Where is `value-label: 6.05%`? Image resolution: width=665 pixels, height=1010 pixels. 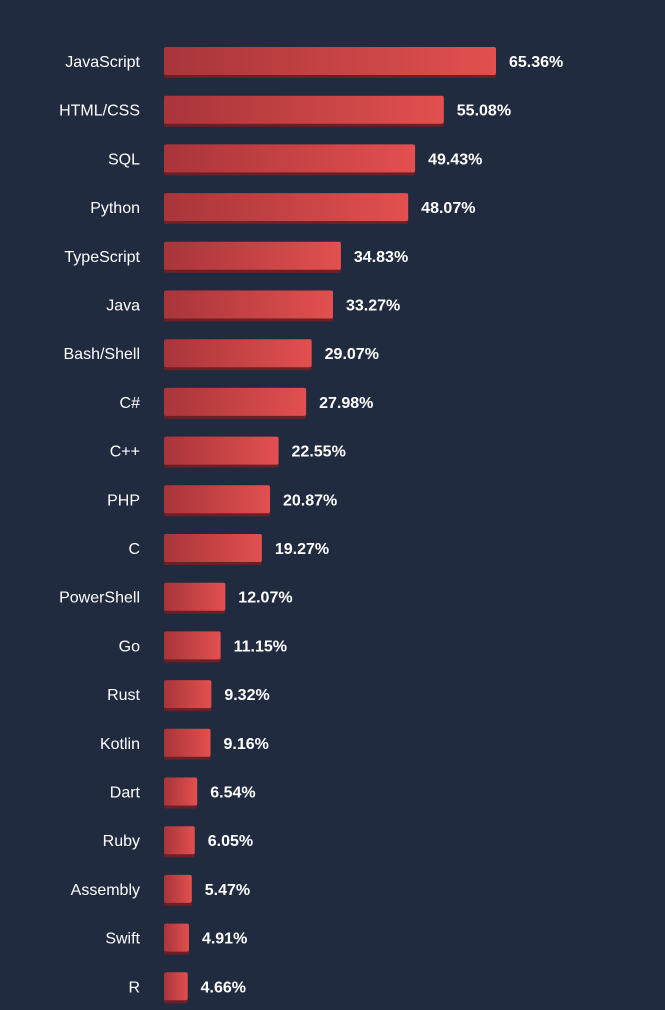 value-label: 6.05% is located at coordinates (230, 841).